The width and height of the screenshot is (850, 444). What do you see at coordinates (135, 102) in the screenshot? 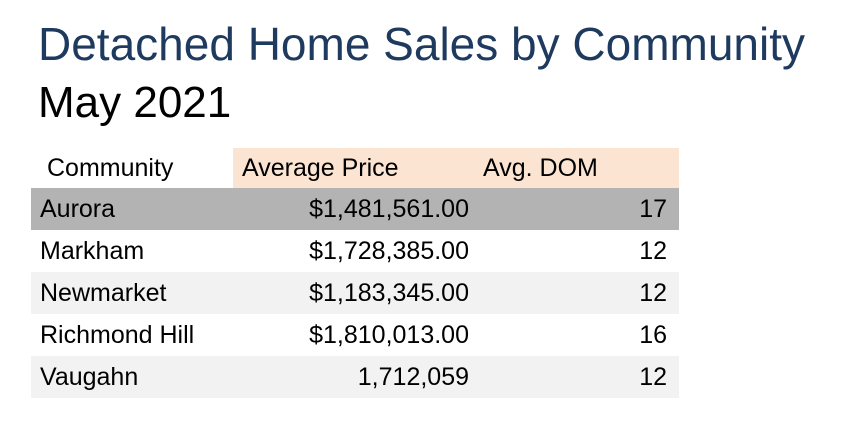
I see `page-subtitle: May 2021` at bounding box center [135, 102].